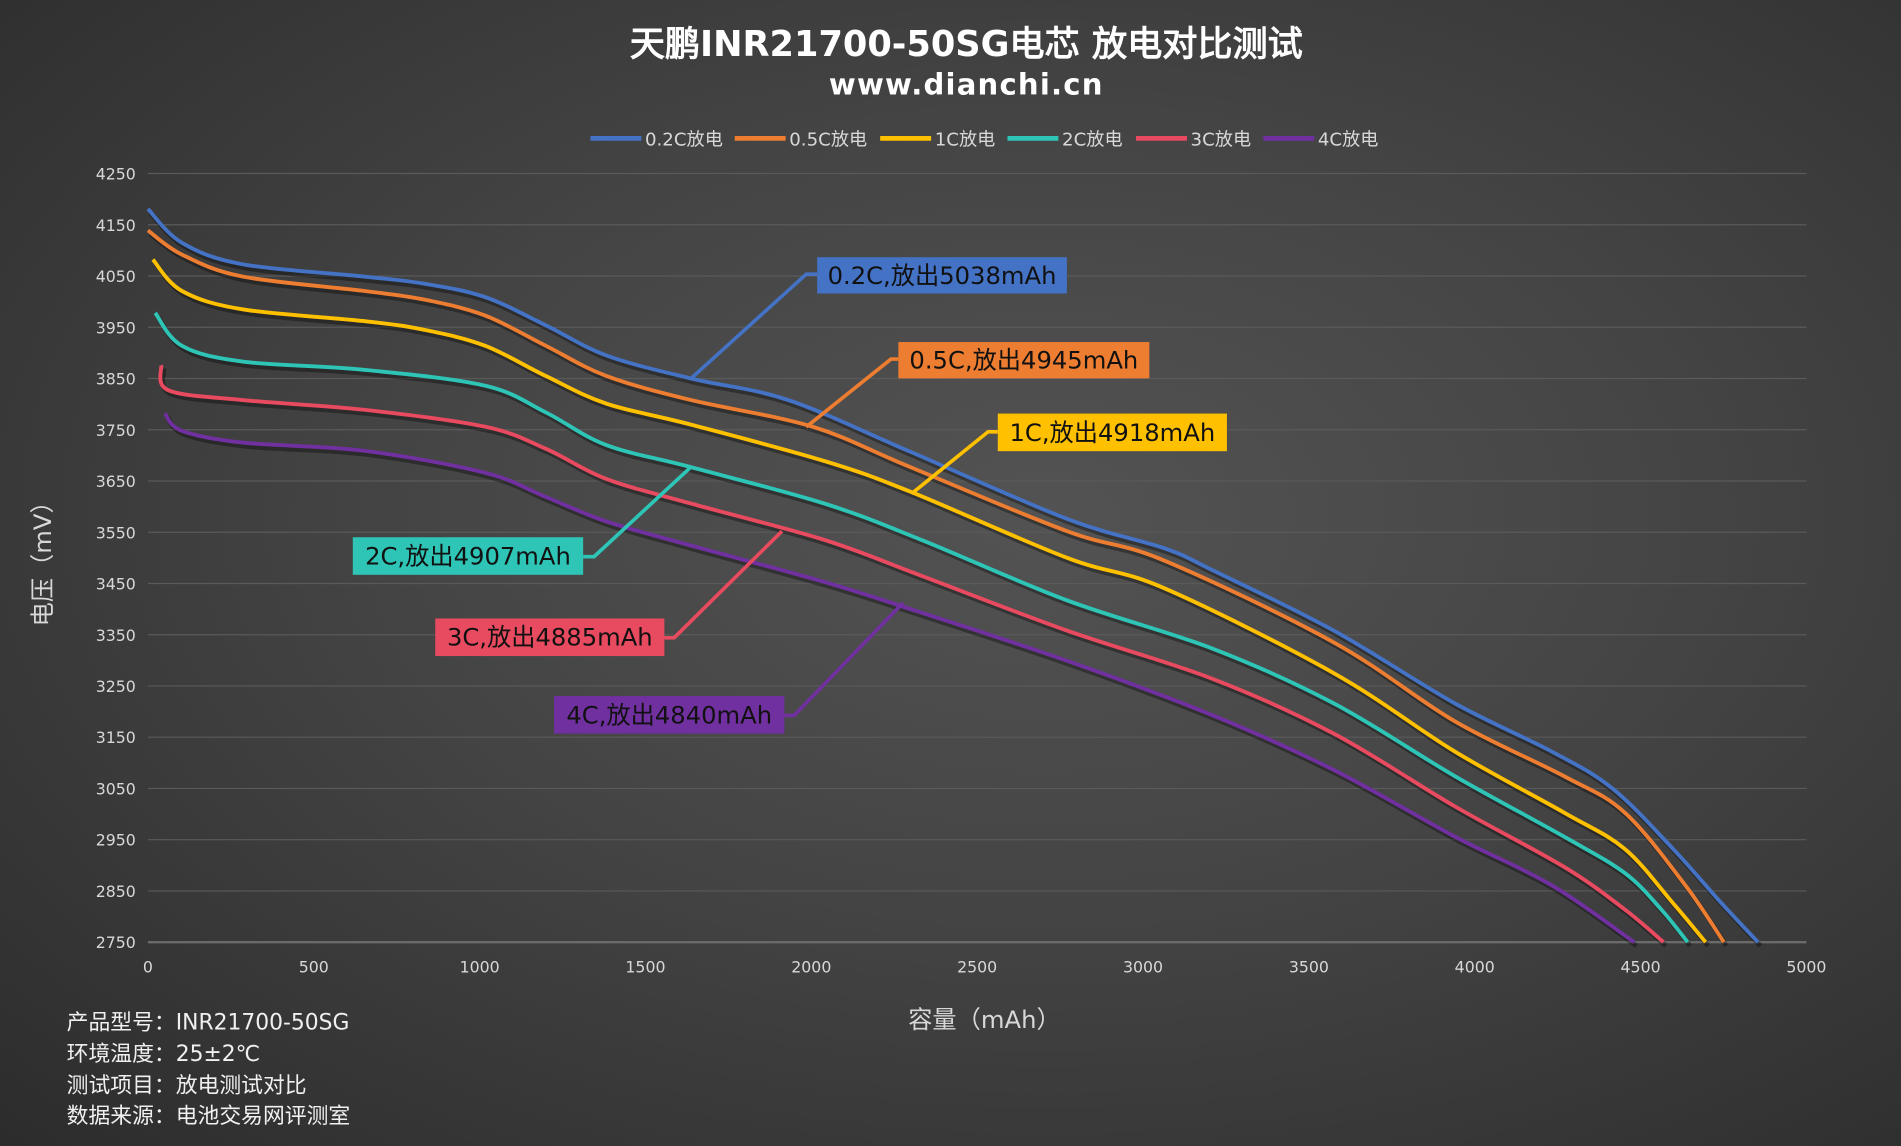 This screenshot has width=1901, height=1146. I want to click on y-tick-label: 3550, so click(116, 532).